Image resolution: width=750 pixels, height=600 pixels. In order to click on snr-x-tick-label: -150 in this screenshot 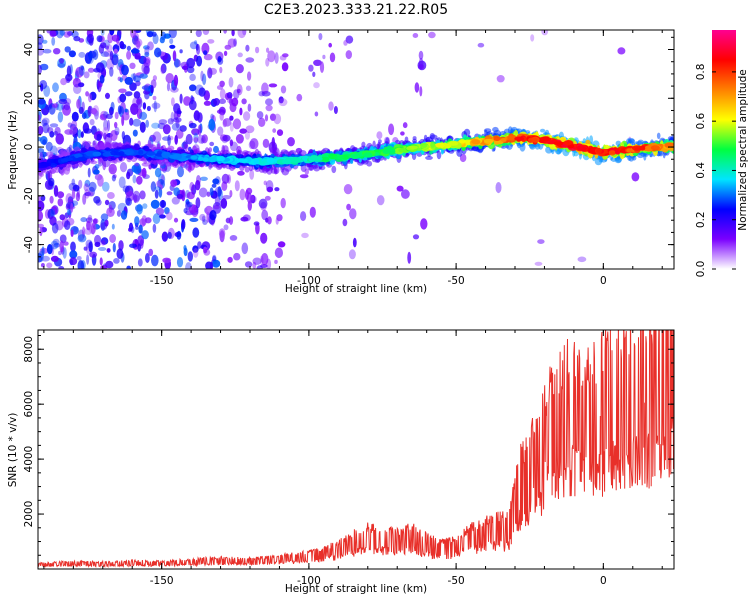, I will do `click(162, 581)`.